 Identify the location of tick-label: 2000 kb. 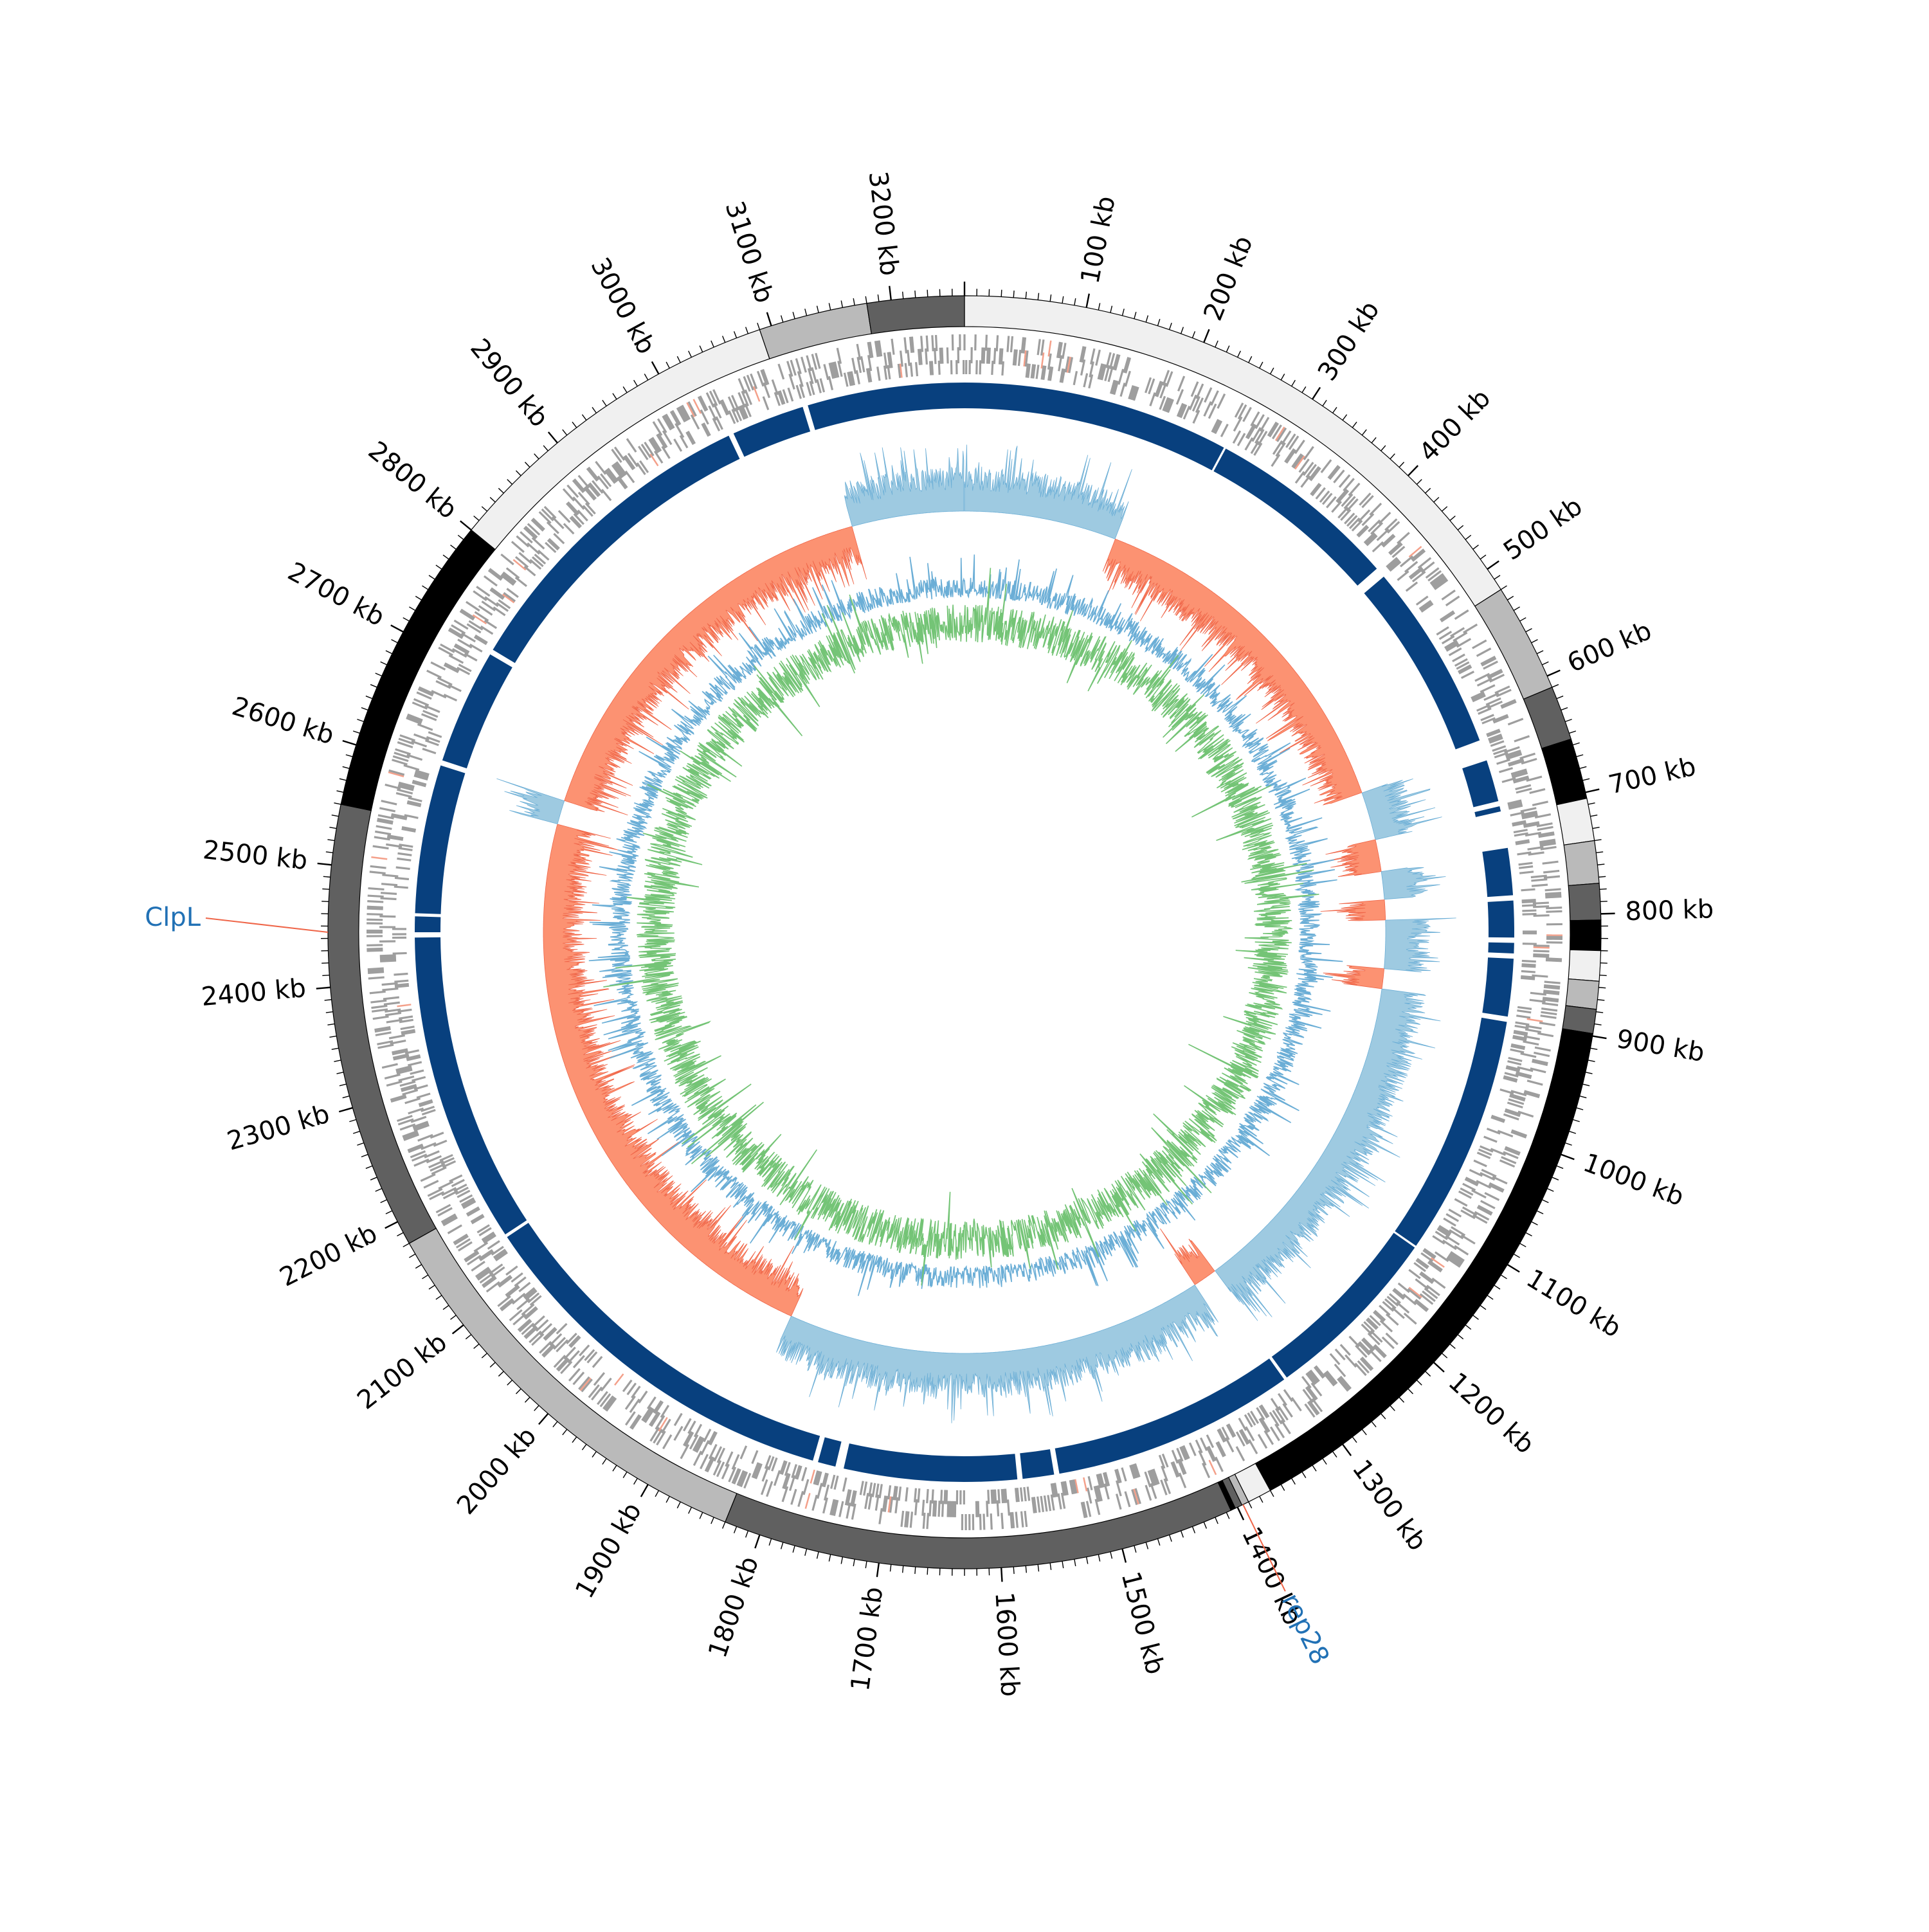
(496, 1471).